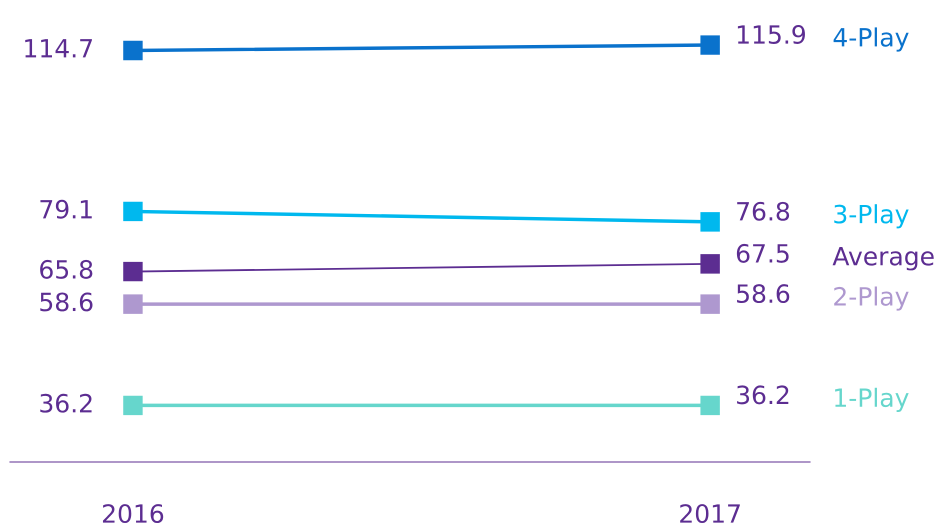  I want to click on data-label: 79.1, so click(66, 209).